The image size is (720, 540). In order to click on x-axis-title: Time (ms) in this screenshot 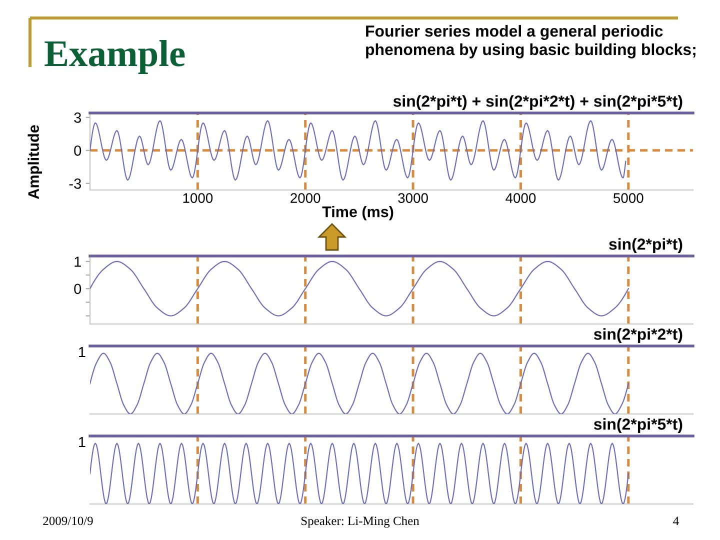, I will do `click(358, 213)`.